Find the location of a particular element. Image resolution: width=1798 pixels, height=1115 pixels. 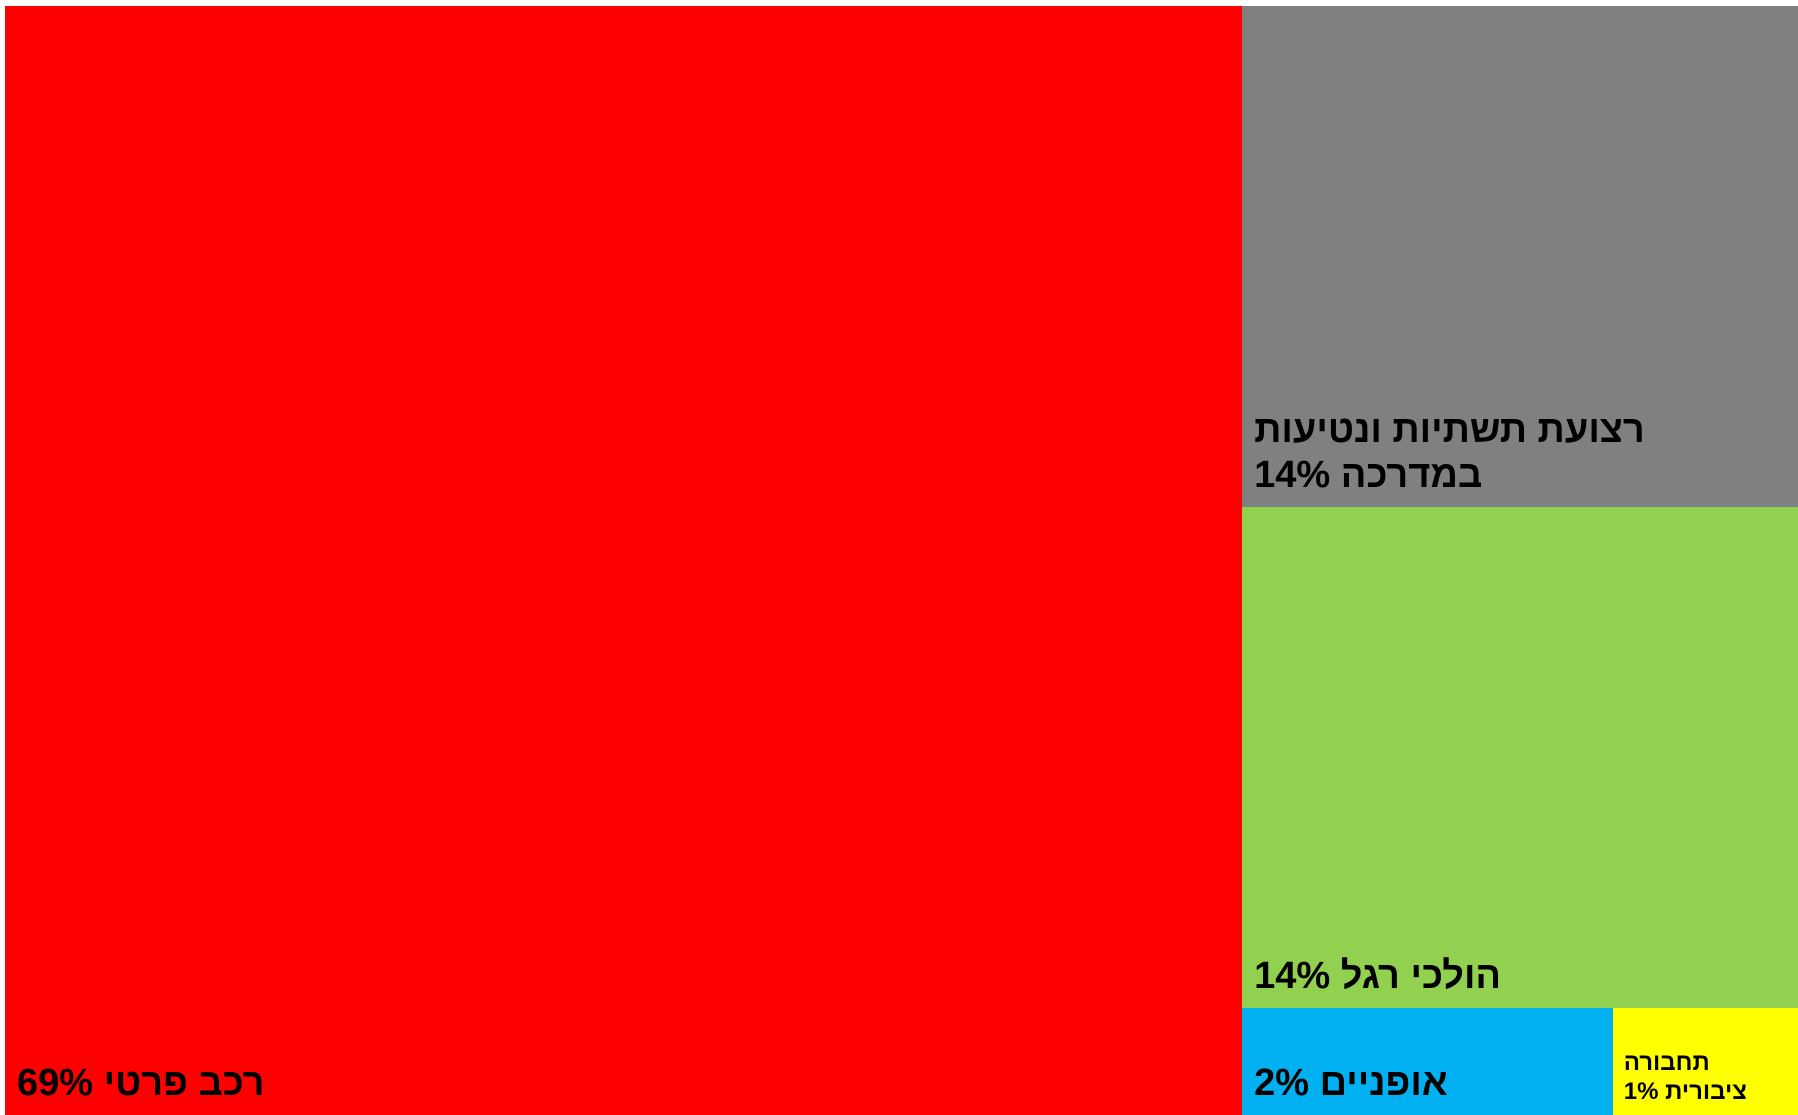

tile-label: רצועת תשתיות ונטיעות במדרכה 14% is located at coordinates (1449, 453).